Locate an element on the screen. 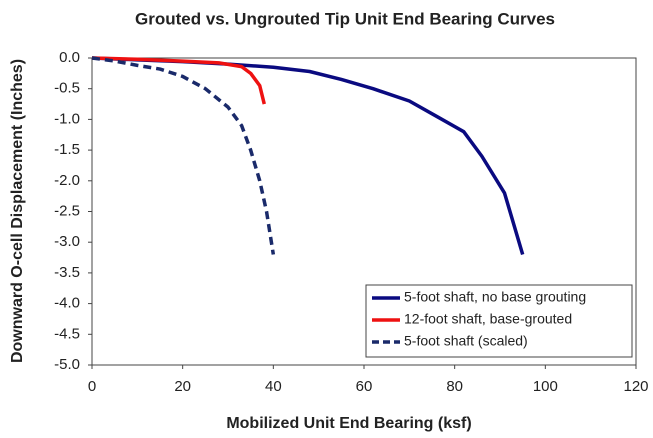 The width and height of the screenshot is (653, 438). y-axis-label: Downward O-cell Displacement (Inches) is located at coordinates (17, 211).